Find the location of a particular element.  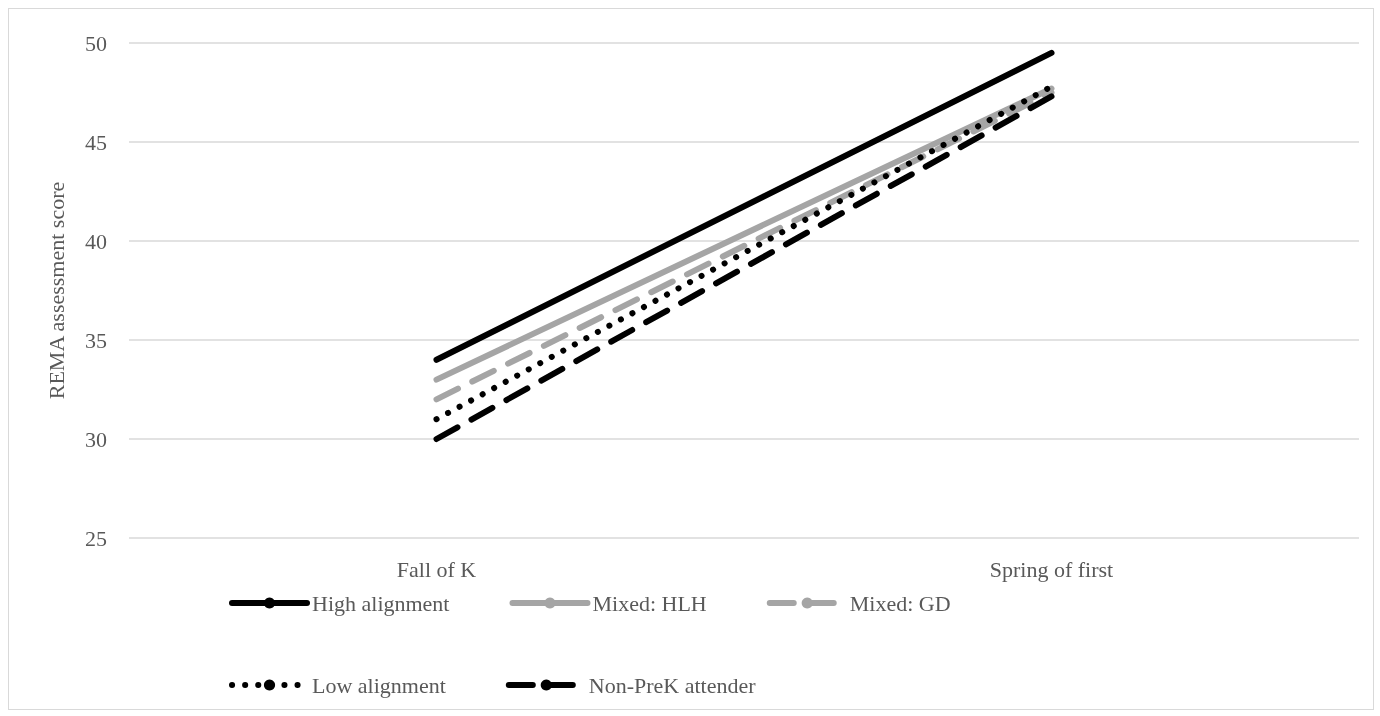

y-tick-label: 35 is located at coordinates (96, 340).